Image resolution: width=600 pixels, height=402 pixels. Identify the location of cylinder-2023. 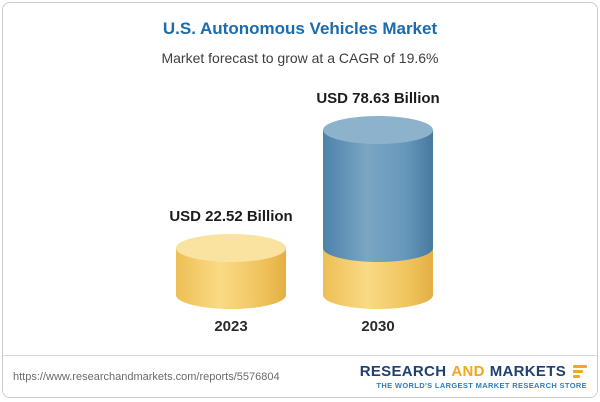
(231, 271).